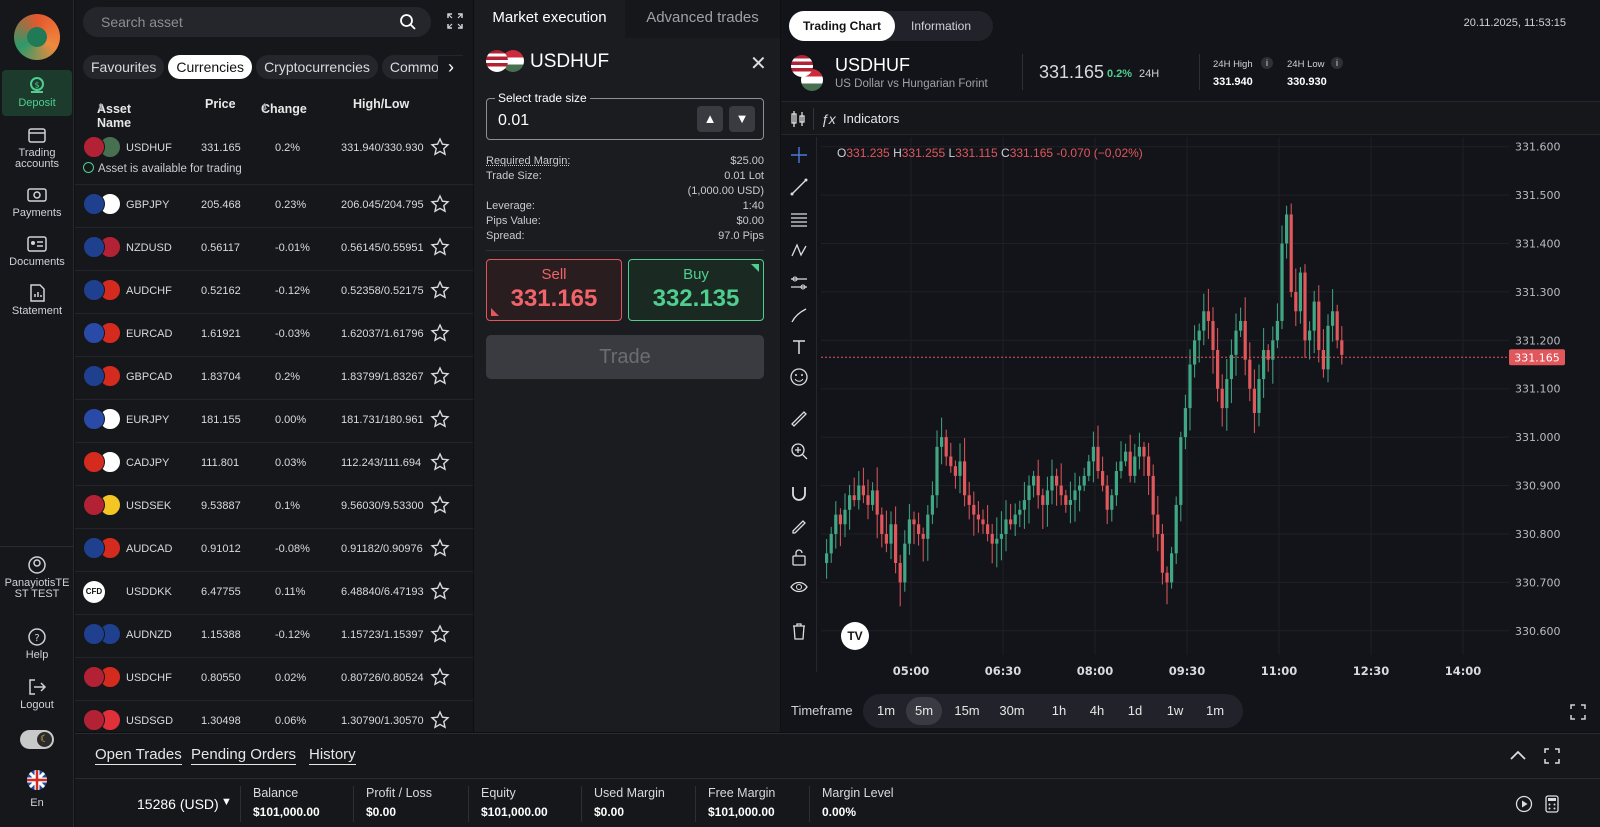 The height and width of the screenshot is (827, 1600). I want to click on play-icon, so click(1524, 804).